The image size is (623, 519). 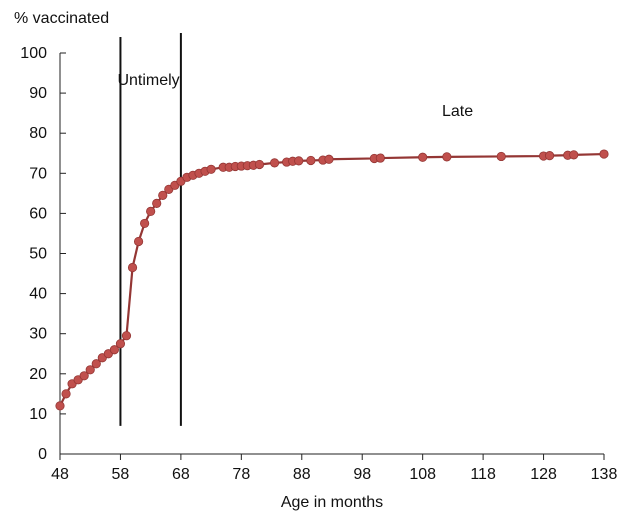 I want to click on y-tick-label: 90, so click(x=38, y=93).